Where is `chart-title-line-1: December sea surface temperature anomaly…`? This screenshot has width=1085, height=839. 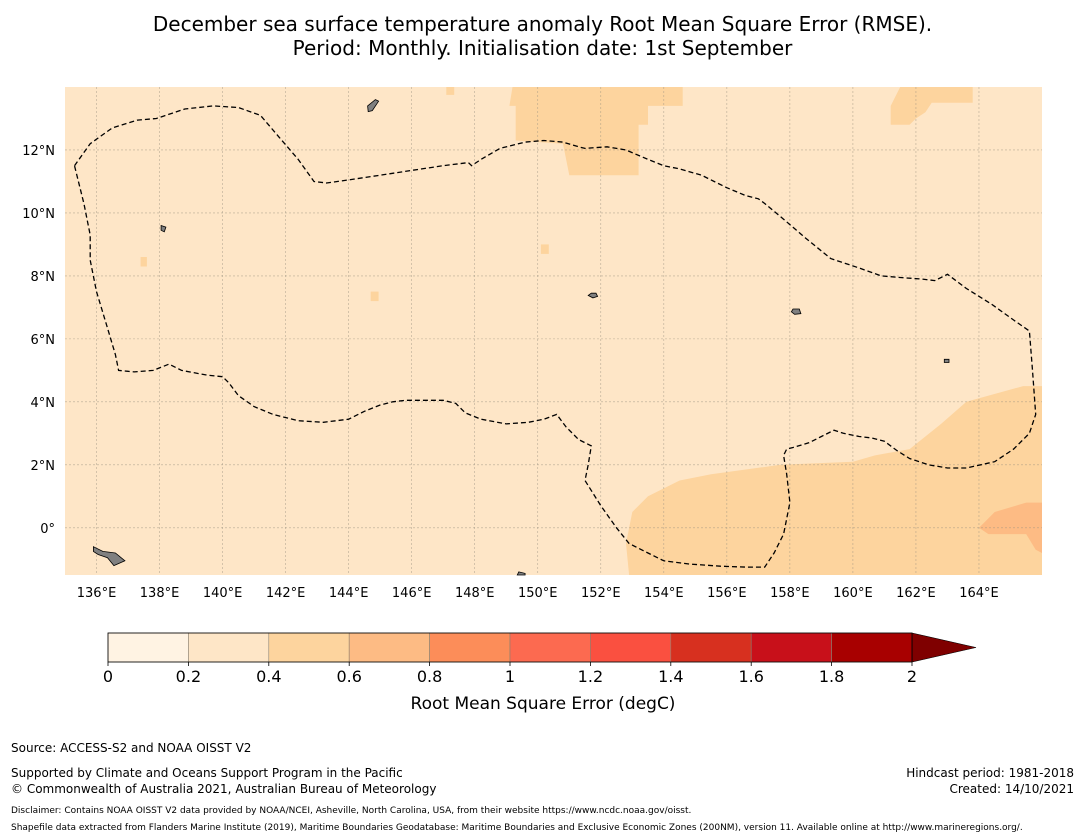
chart-title-line-1: December sea surface temperature anomaly… is located at coordinates (542, 24).